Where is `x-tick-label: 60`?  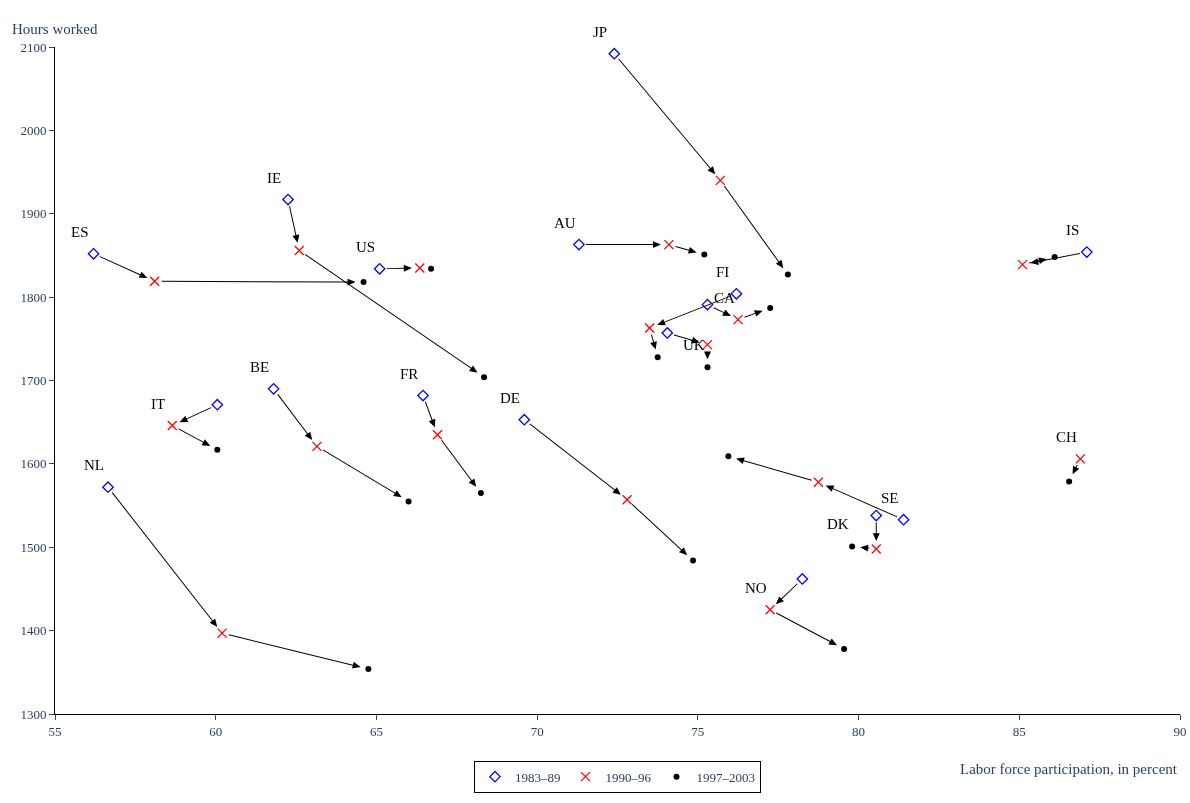
x-tick-label: 60 is located at coordinates (216, 731).